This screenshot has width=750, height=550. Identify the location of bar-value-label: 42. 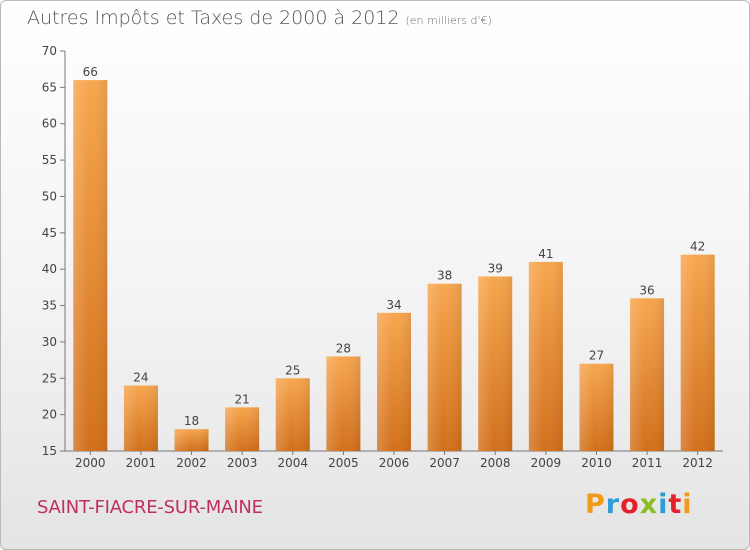
(697, 247).